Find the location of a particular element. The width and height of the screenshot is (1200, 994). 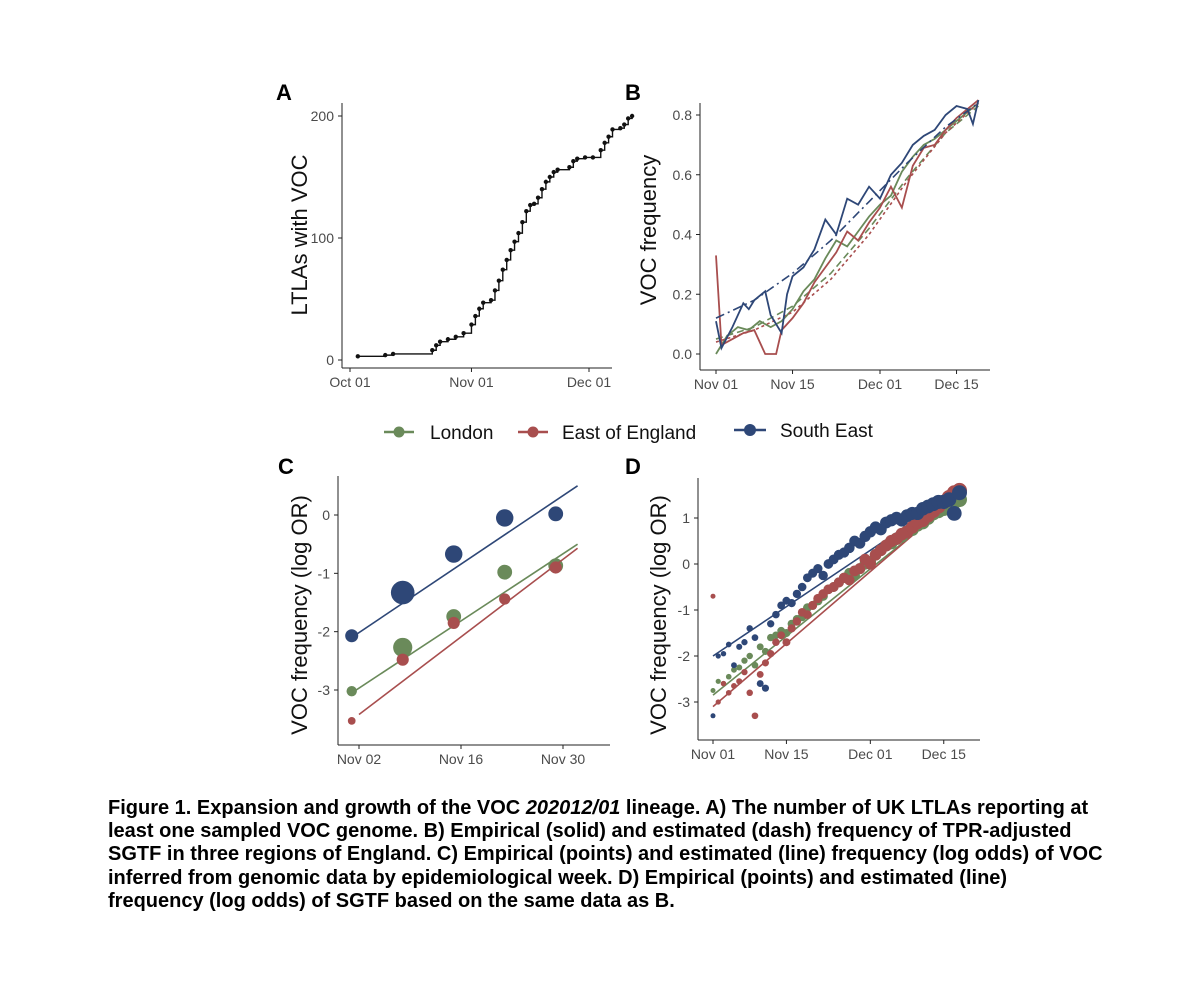

panel-a-step-line is located at coordinates (495, 237).